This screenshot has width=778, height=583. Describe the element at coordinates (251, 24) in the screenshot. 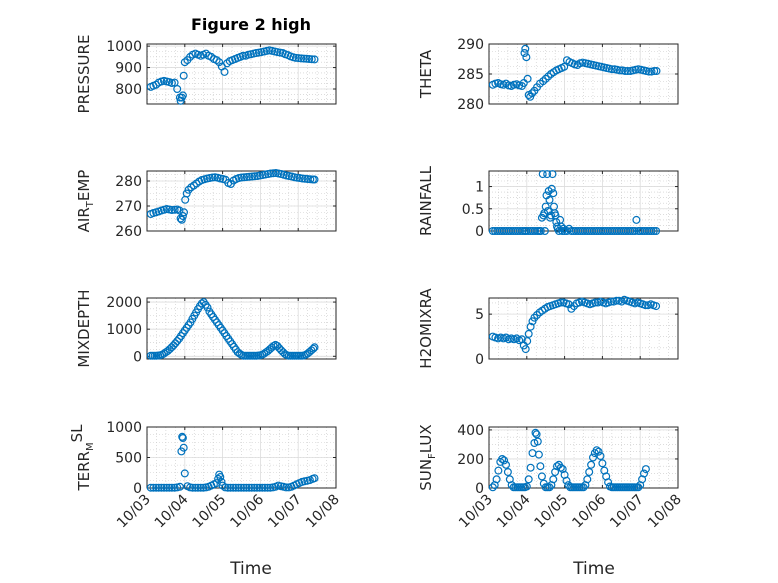

I see `figure-title: Figure 2 high` at that location.